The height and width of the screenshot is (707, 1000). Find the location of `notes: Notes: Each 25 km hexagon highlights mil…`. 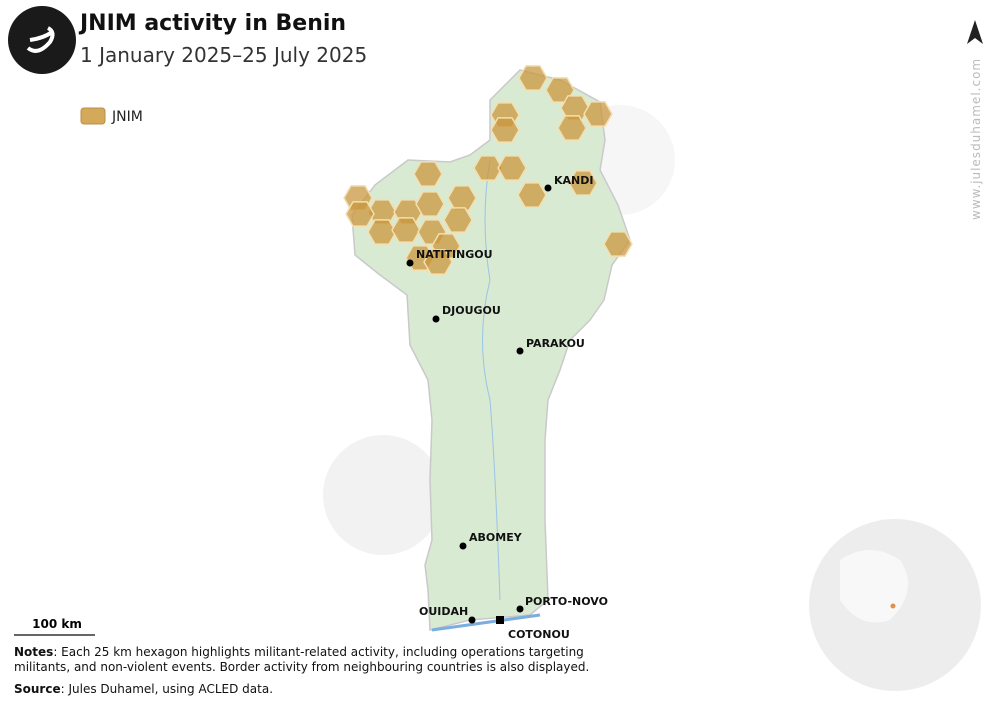

notes: Notes: Each 25 km hexagon highlights mil… is located at coordinates (324, 660).